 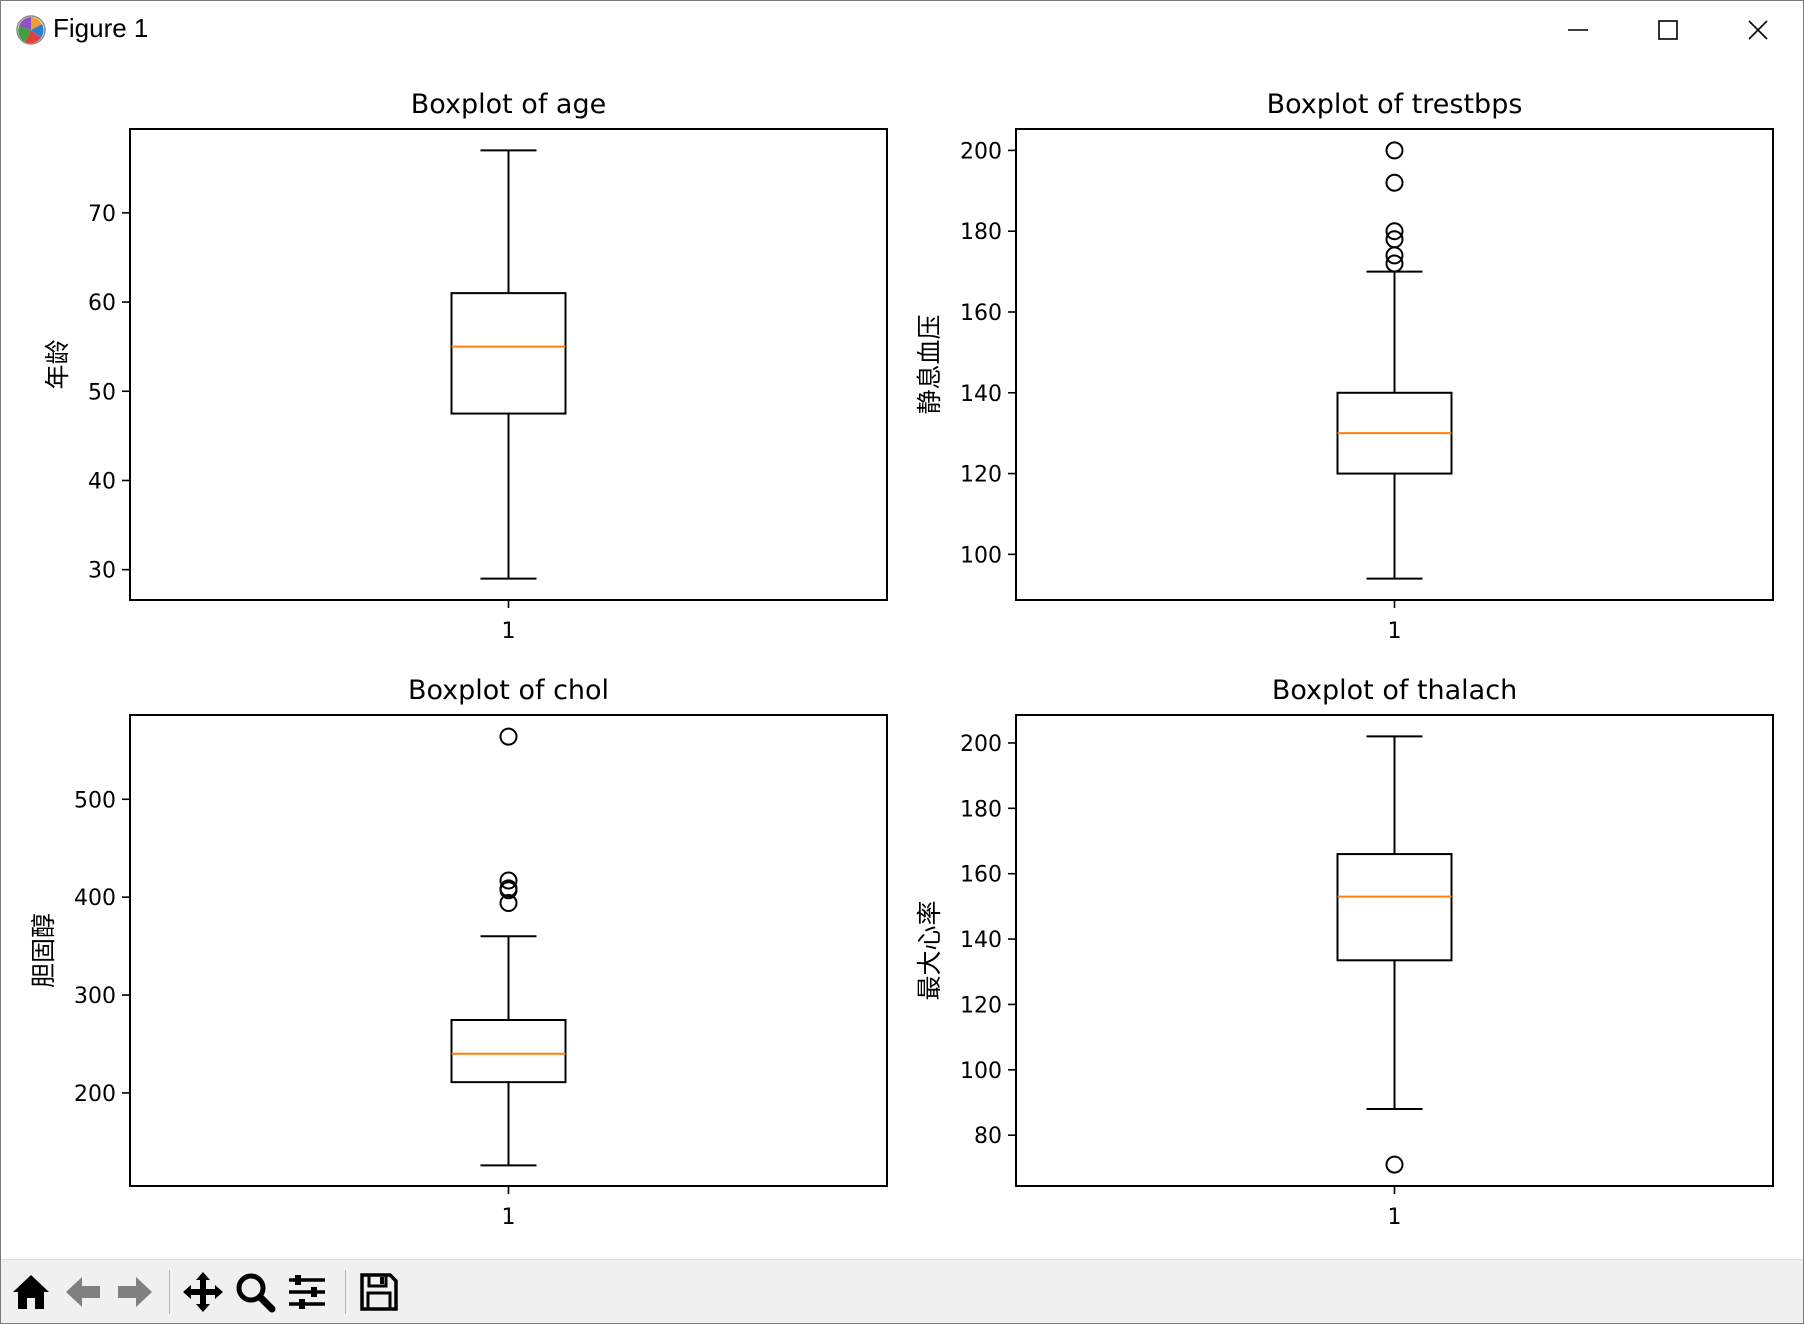 I want to click on navigation-toolbar, so click(x=902, y=1291).